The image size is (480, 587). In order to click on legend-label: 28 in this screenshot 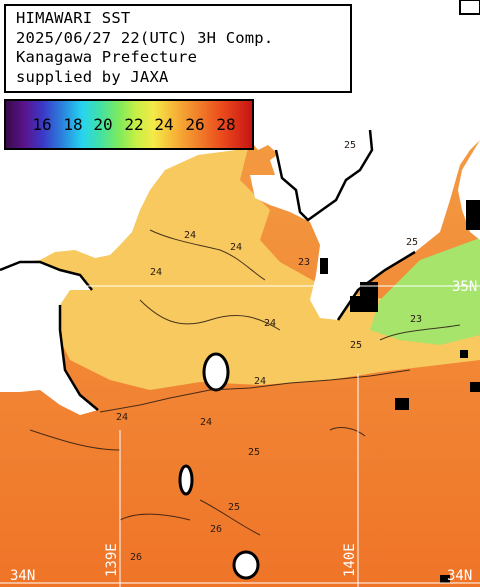, I will do `click(226, 124)`.